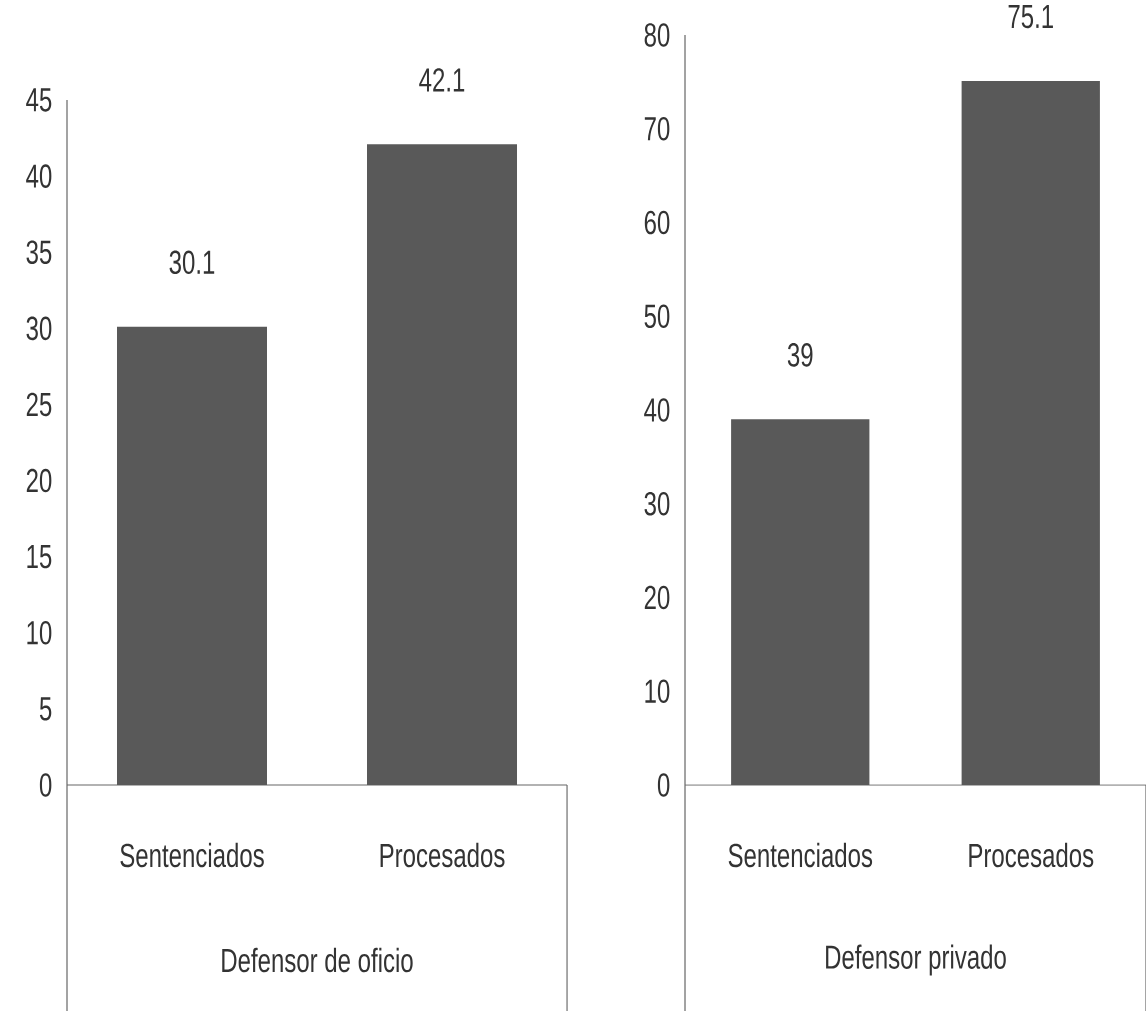 The width and height of the screenshot is (1146, 1011). Describe the element at coordinates (1030, 16) in the screenshot. I see `data-label: 75.1` at that location.